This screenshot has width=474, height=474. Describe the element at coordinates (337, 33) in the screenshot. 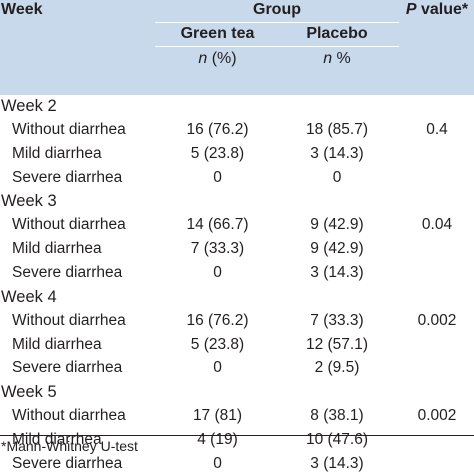

I see `placebo-header: Placebo` at that location.